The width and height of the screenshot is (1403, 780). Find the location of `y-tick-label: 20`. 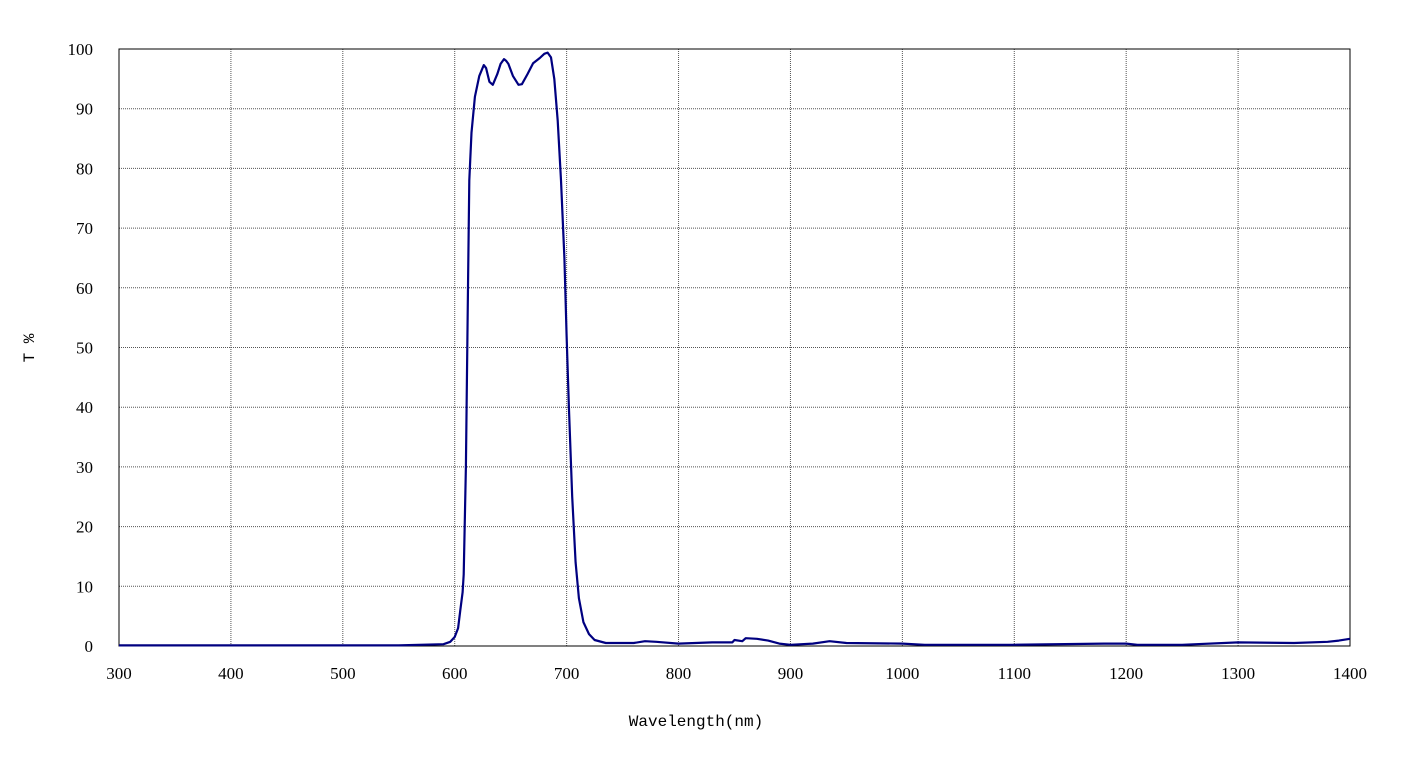

y-tick-label: 20 is located at coordinates (84, 527).